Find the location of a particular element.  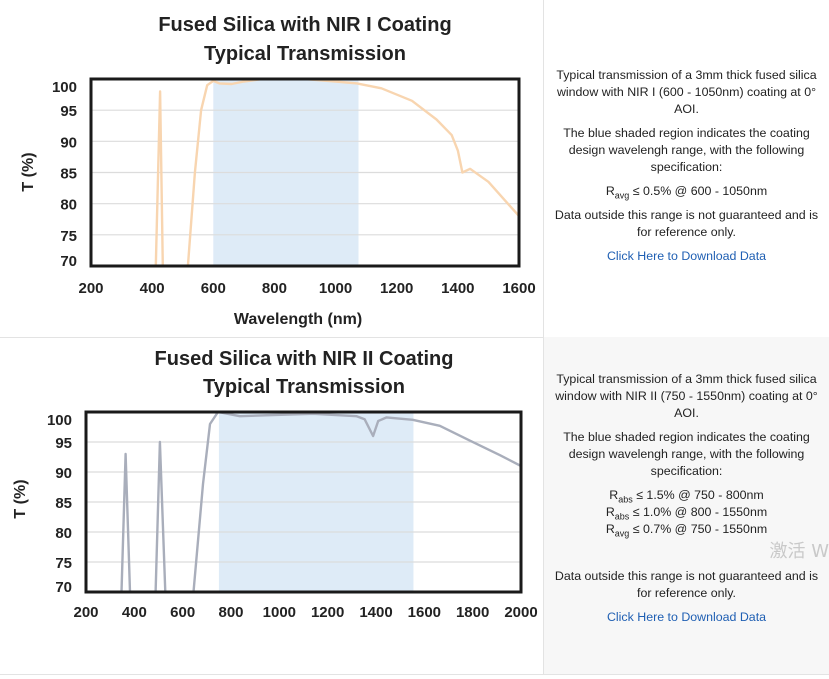

activation-watermark: 激活 W is located at coordinates (799, 551).